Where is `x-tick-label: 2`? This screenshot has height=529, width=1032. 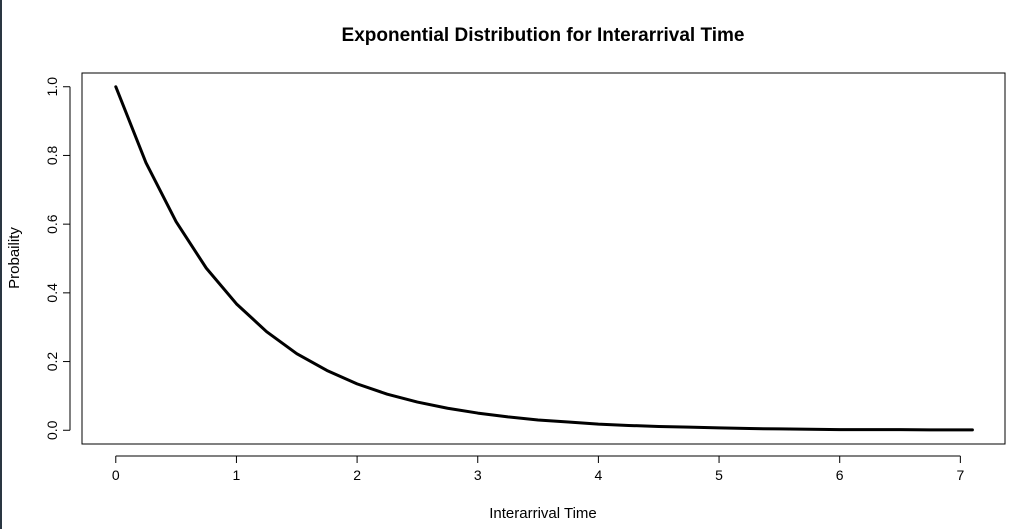
x-tick-label: 2 is located at coordinates (357, 475).